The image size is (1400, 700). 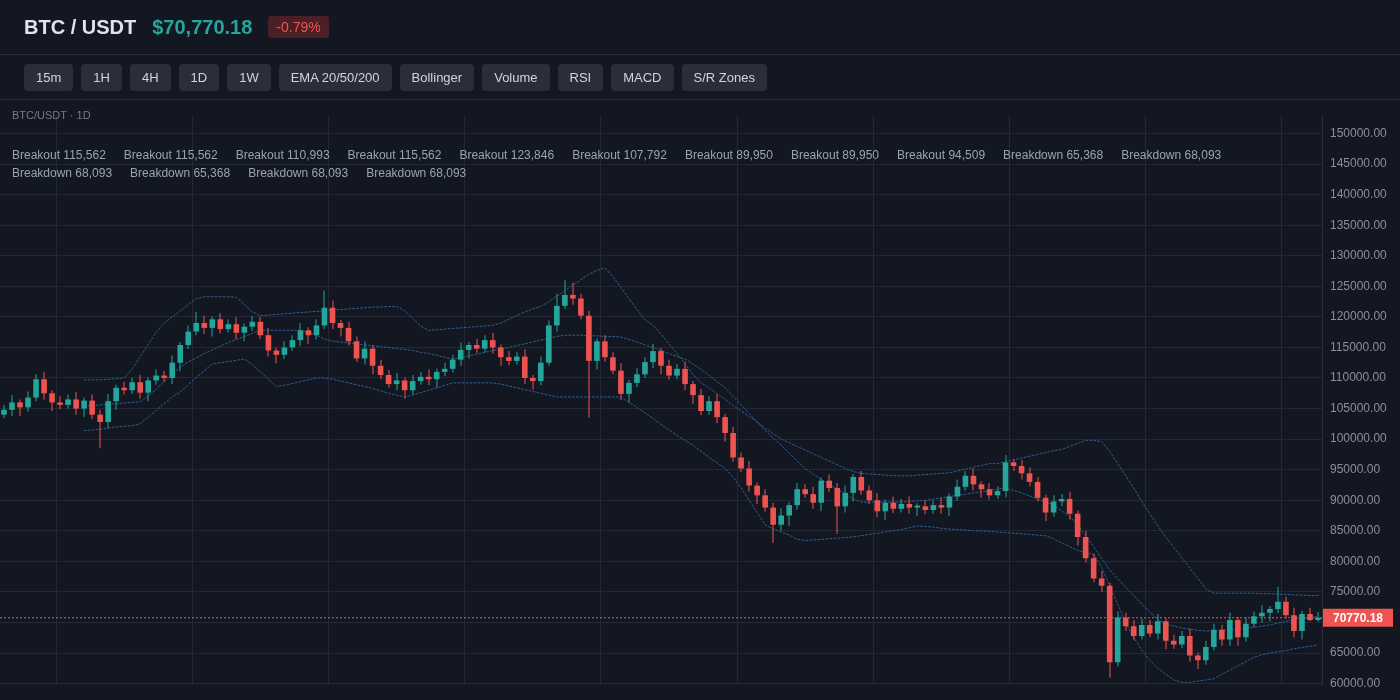 I want to click on y-tick-label: 105000.00, so click(x=1359, y=407).